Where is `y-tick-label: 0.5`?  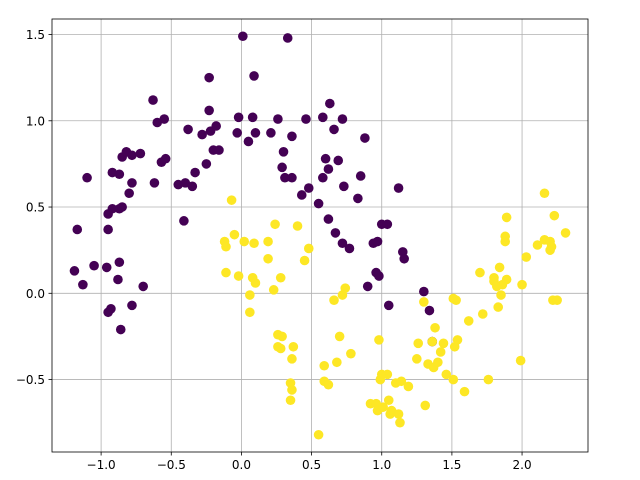
y-tick-label: 0.5 is located at coordinates (35, 208).